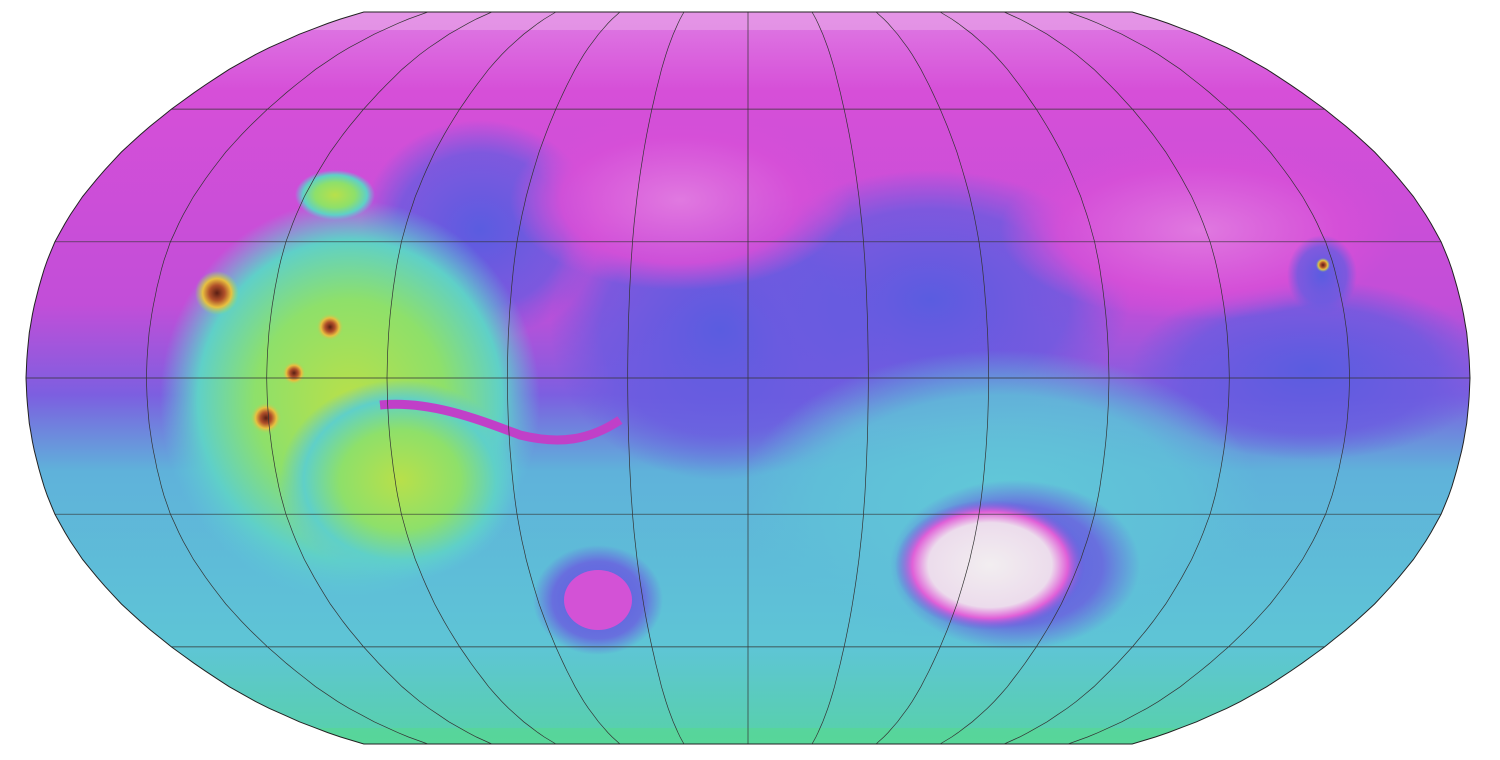  Describe the element at coordinates (400, 480) in the screenshot. I see `syria-planum` at that location.